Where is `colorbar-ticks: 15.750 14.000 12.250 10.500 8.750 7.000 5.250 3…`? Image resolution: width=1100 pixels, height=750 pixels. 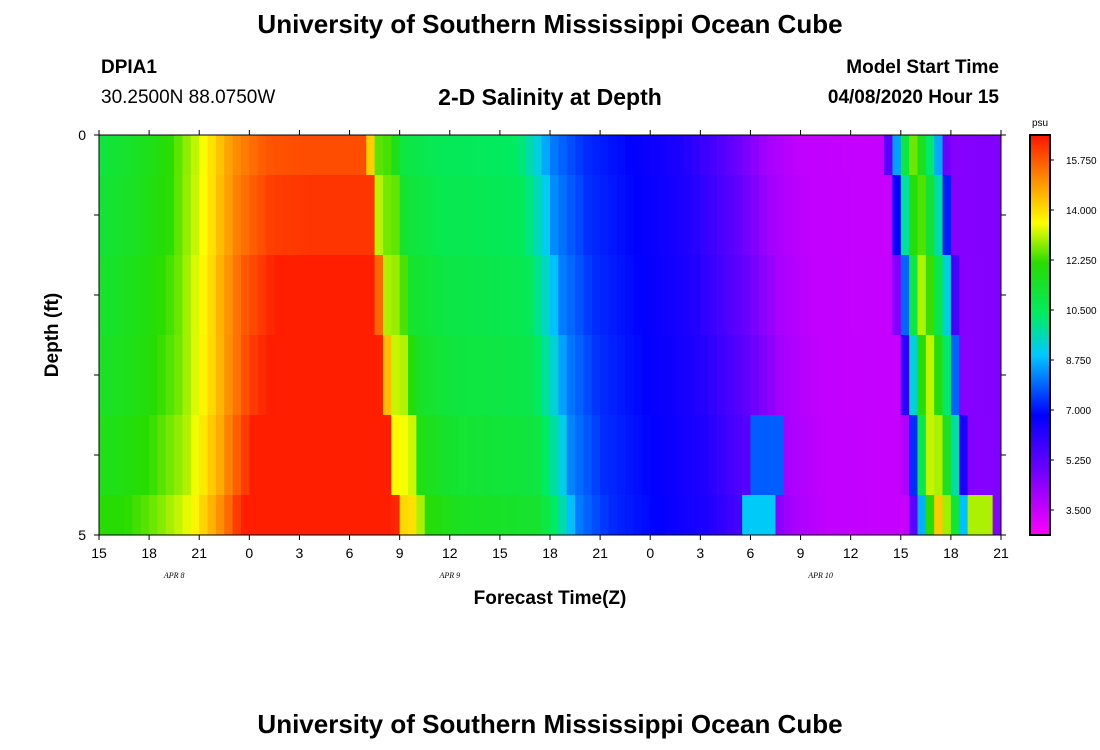 colorbar-ticks: 15.750 14.000 12.250 10.500 8.750 7.000 5.250 3… is located at coordinates (1073, 336).